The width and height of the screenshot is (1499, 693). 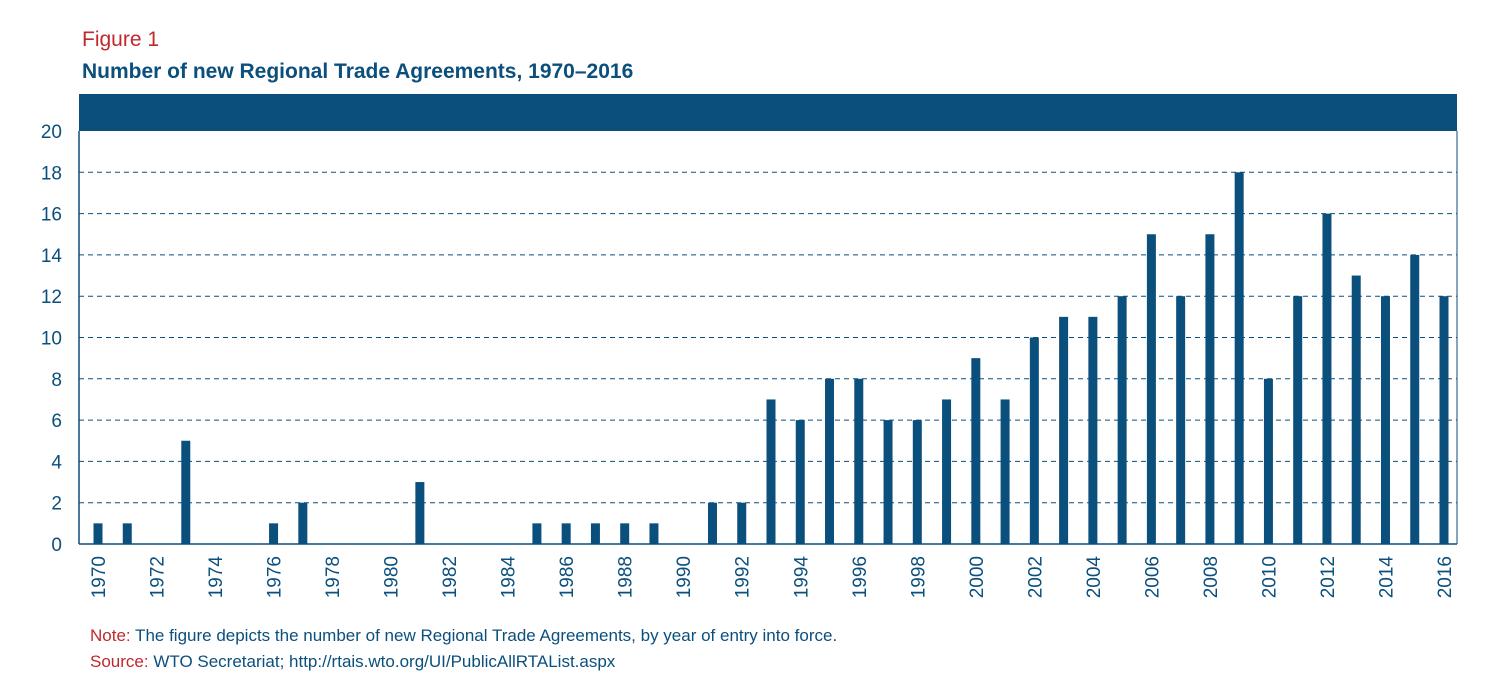 I want to click on x-tick-label: 1996, so click(x=860, y=577).